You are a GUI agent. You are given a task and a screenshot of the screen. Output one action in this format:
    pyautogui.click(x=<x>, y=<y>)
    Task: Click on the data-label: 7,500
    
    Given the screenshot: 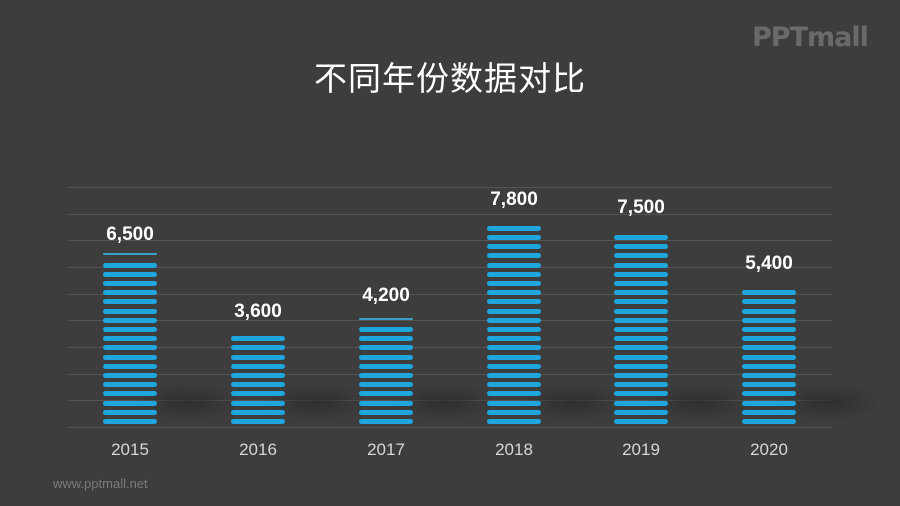 What is the action you would take?
    pyautogui.click(x=641, y=207)
    